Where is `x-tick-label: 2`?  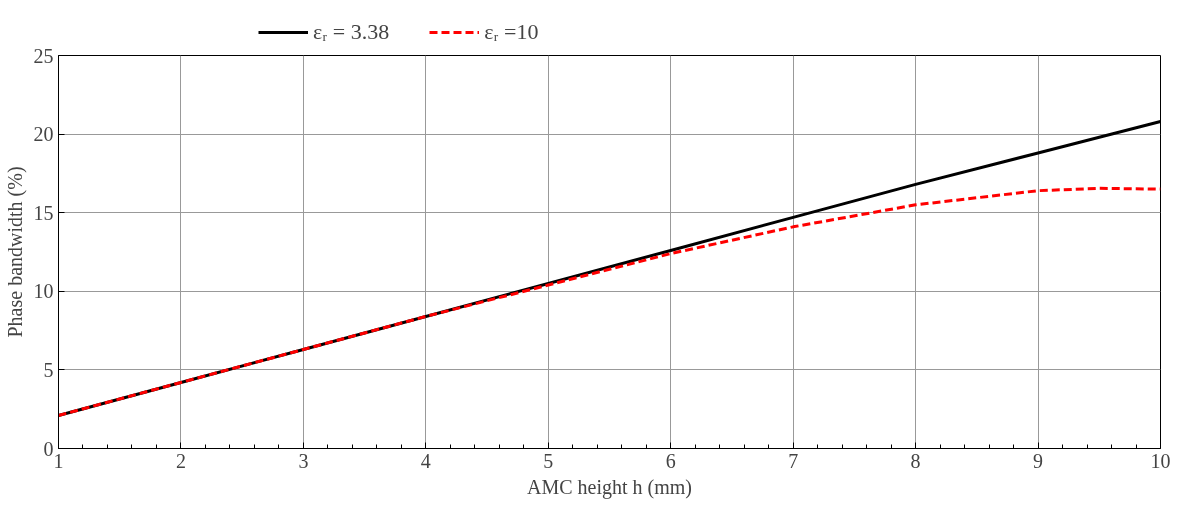 x-tick-label: 2 is located at coordinates (180, 460).